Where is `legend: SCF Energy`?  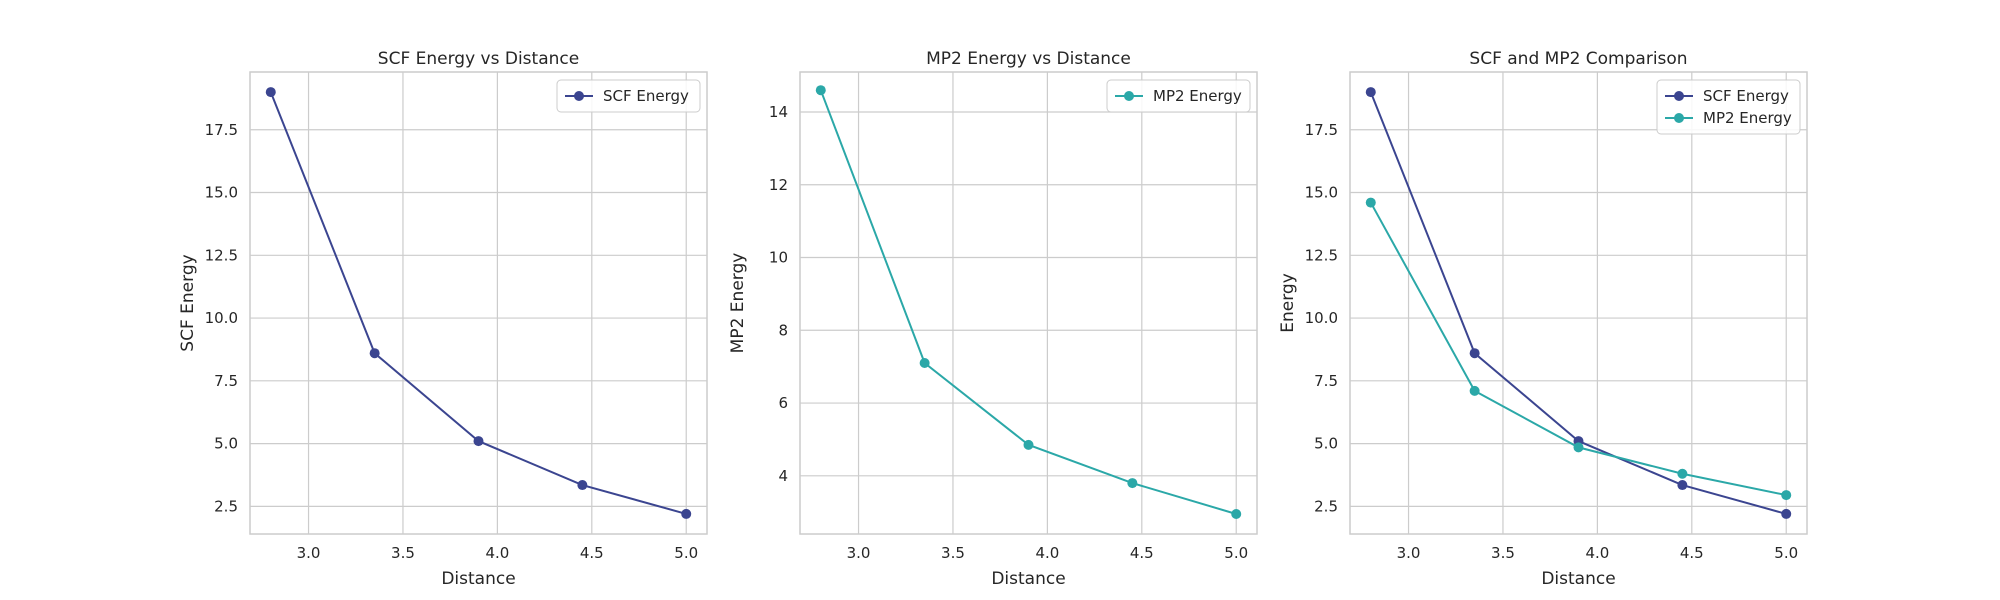
legend: SCF Energy is located at coordinates (628, 96).